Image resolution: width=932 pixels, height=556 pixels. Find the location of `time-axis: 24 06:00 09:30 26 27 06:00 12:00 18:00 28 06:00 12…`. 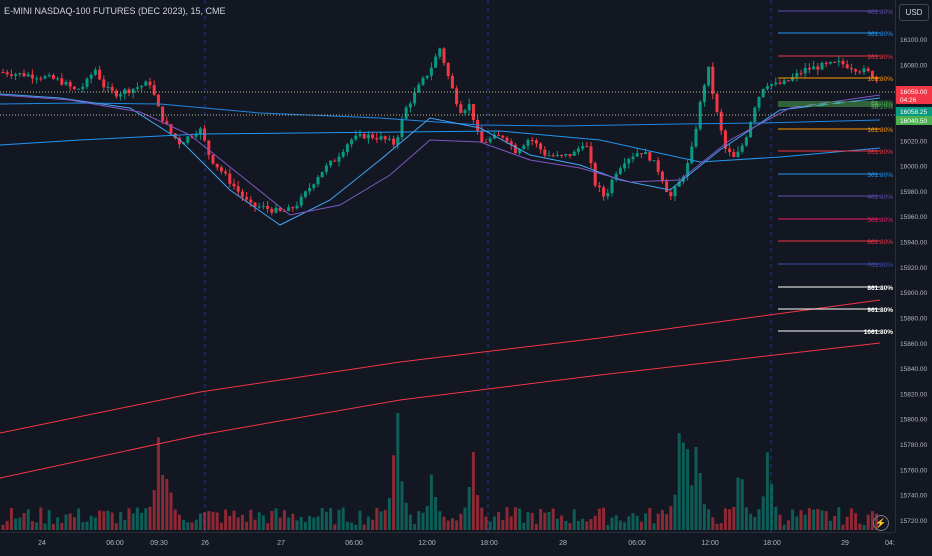

time-axis: 24 06:00 09:30 26 27 06:00 12:00 18:00 28 06:00 12… is located at coordinates (447, 541).